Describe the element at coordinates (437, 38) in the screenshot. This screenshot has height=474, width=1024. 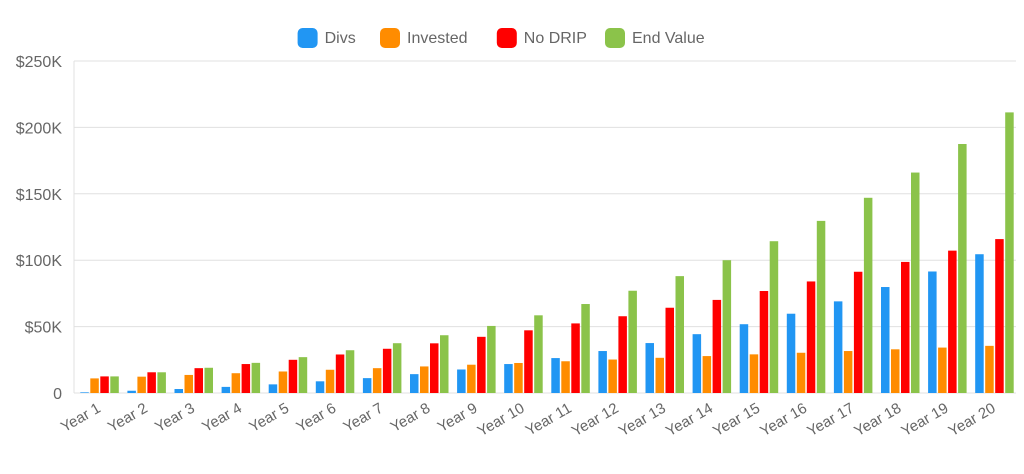
I see `legend-label: Invested` at that location.